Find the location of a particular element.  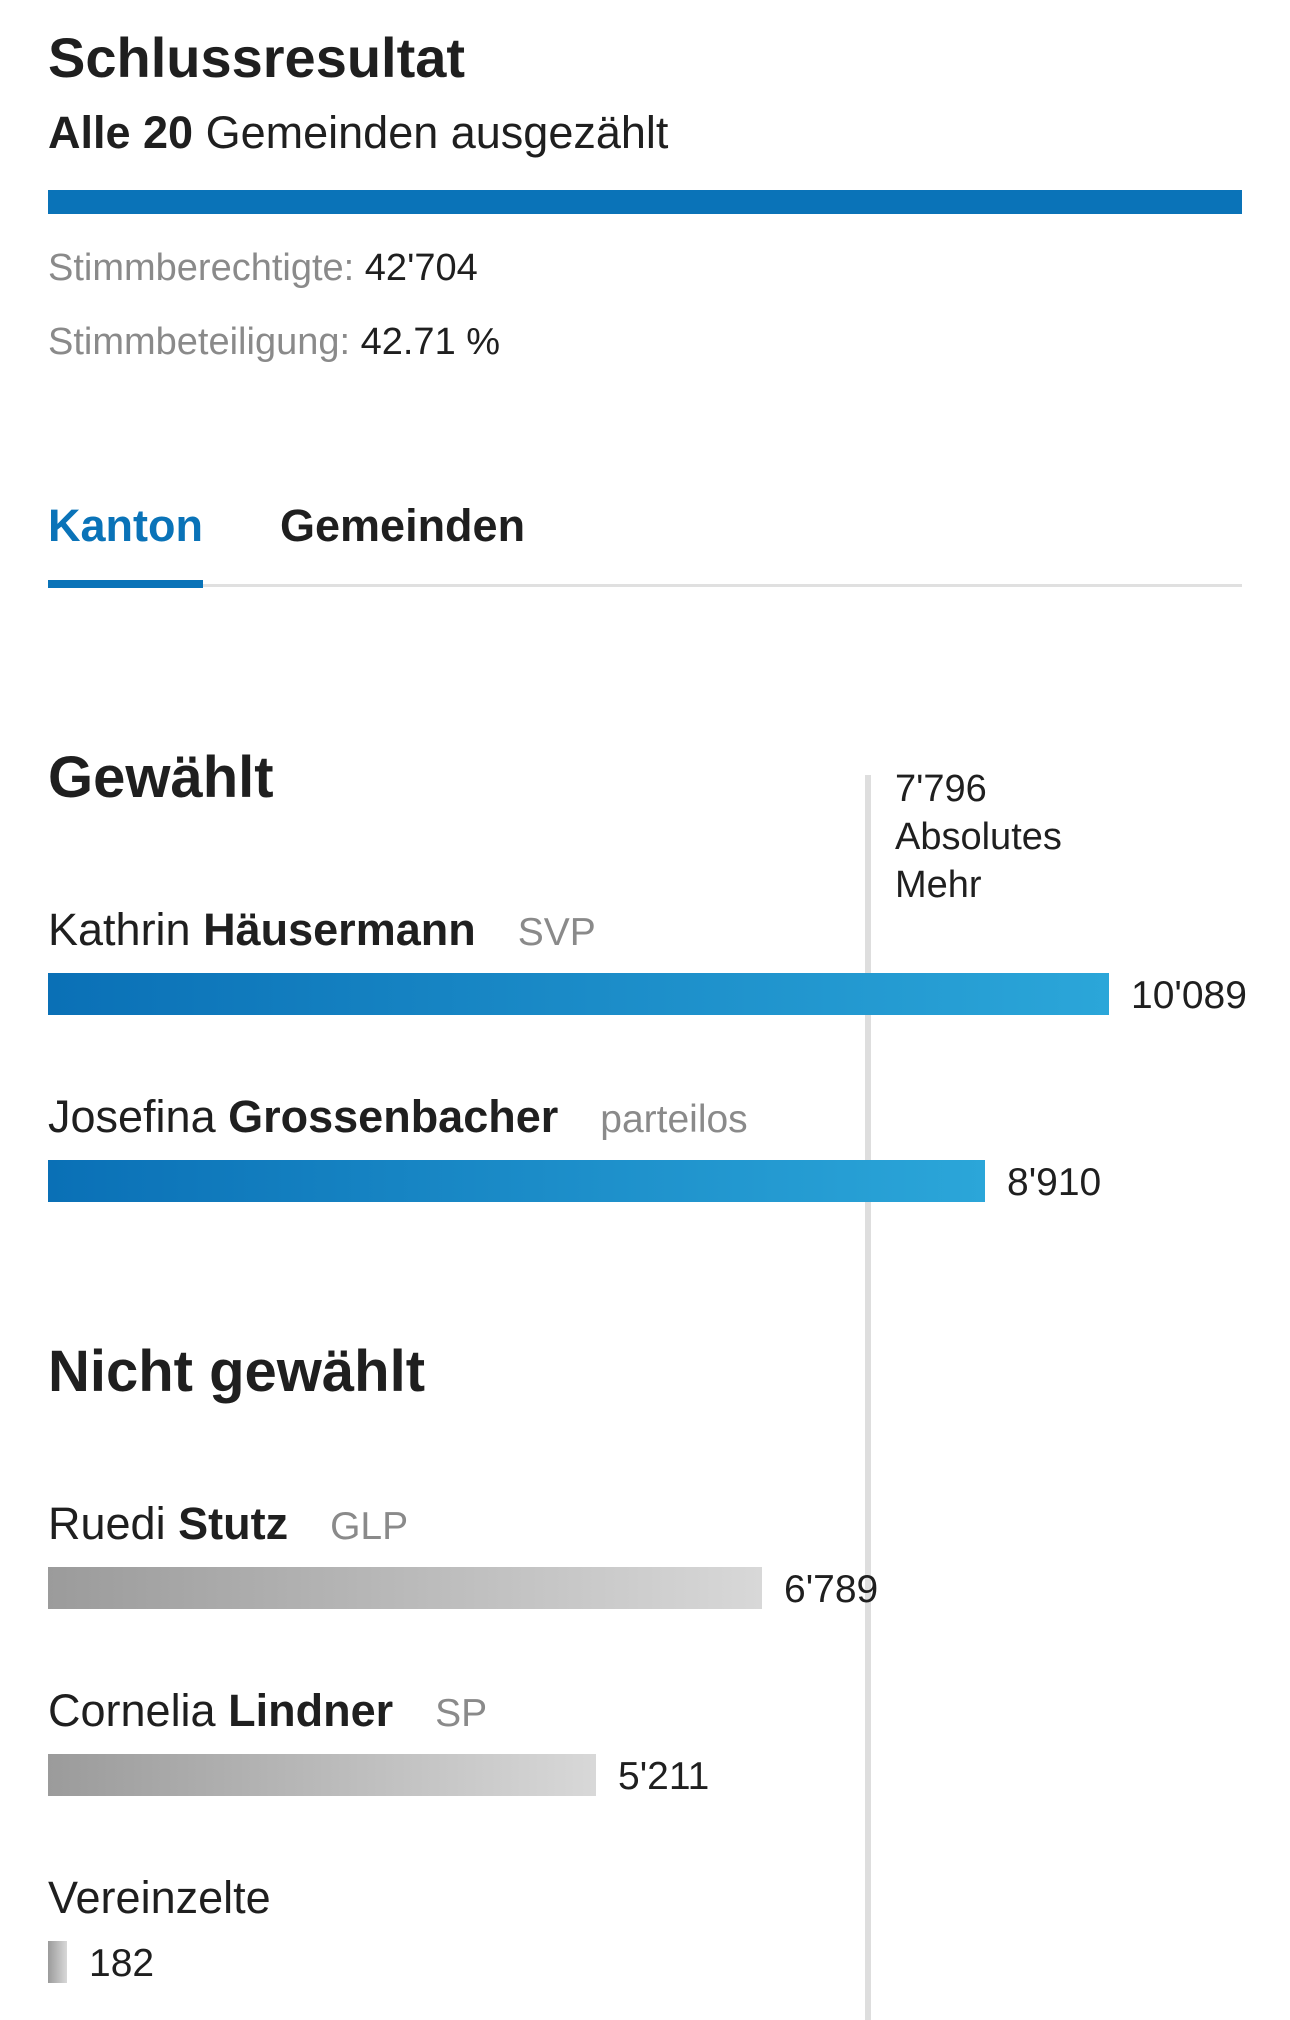

candidate-row: Vereinzelte is located at coordinates (159, 1898).